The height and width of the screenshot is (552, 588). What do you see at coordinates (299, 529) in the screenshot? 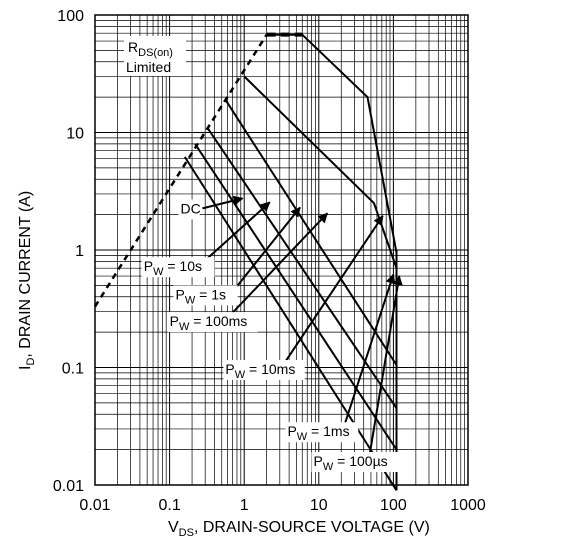
I see `x-axis-label: VDS, DRAIN-SOURCE VOLTAGE (V)` at bounding box center [299, 529].